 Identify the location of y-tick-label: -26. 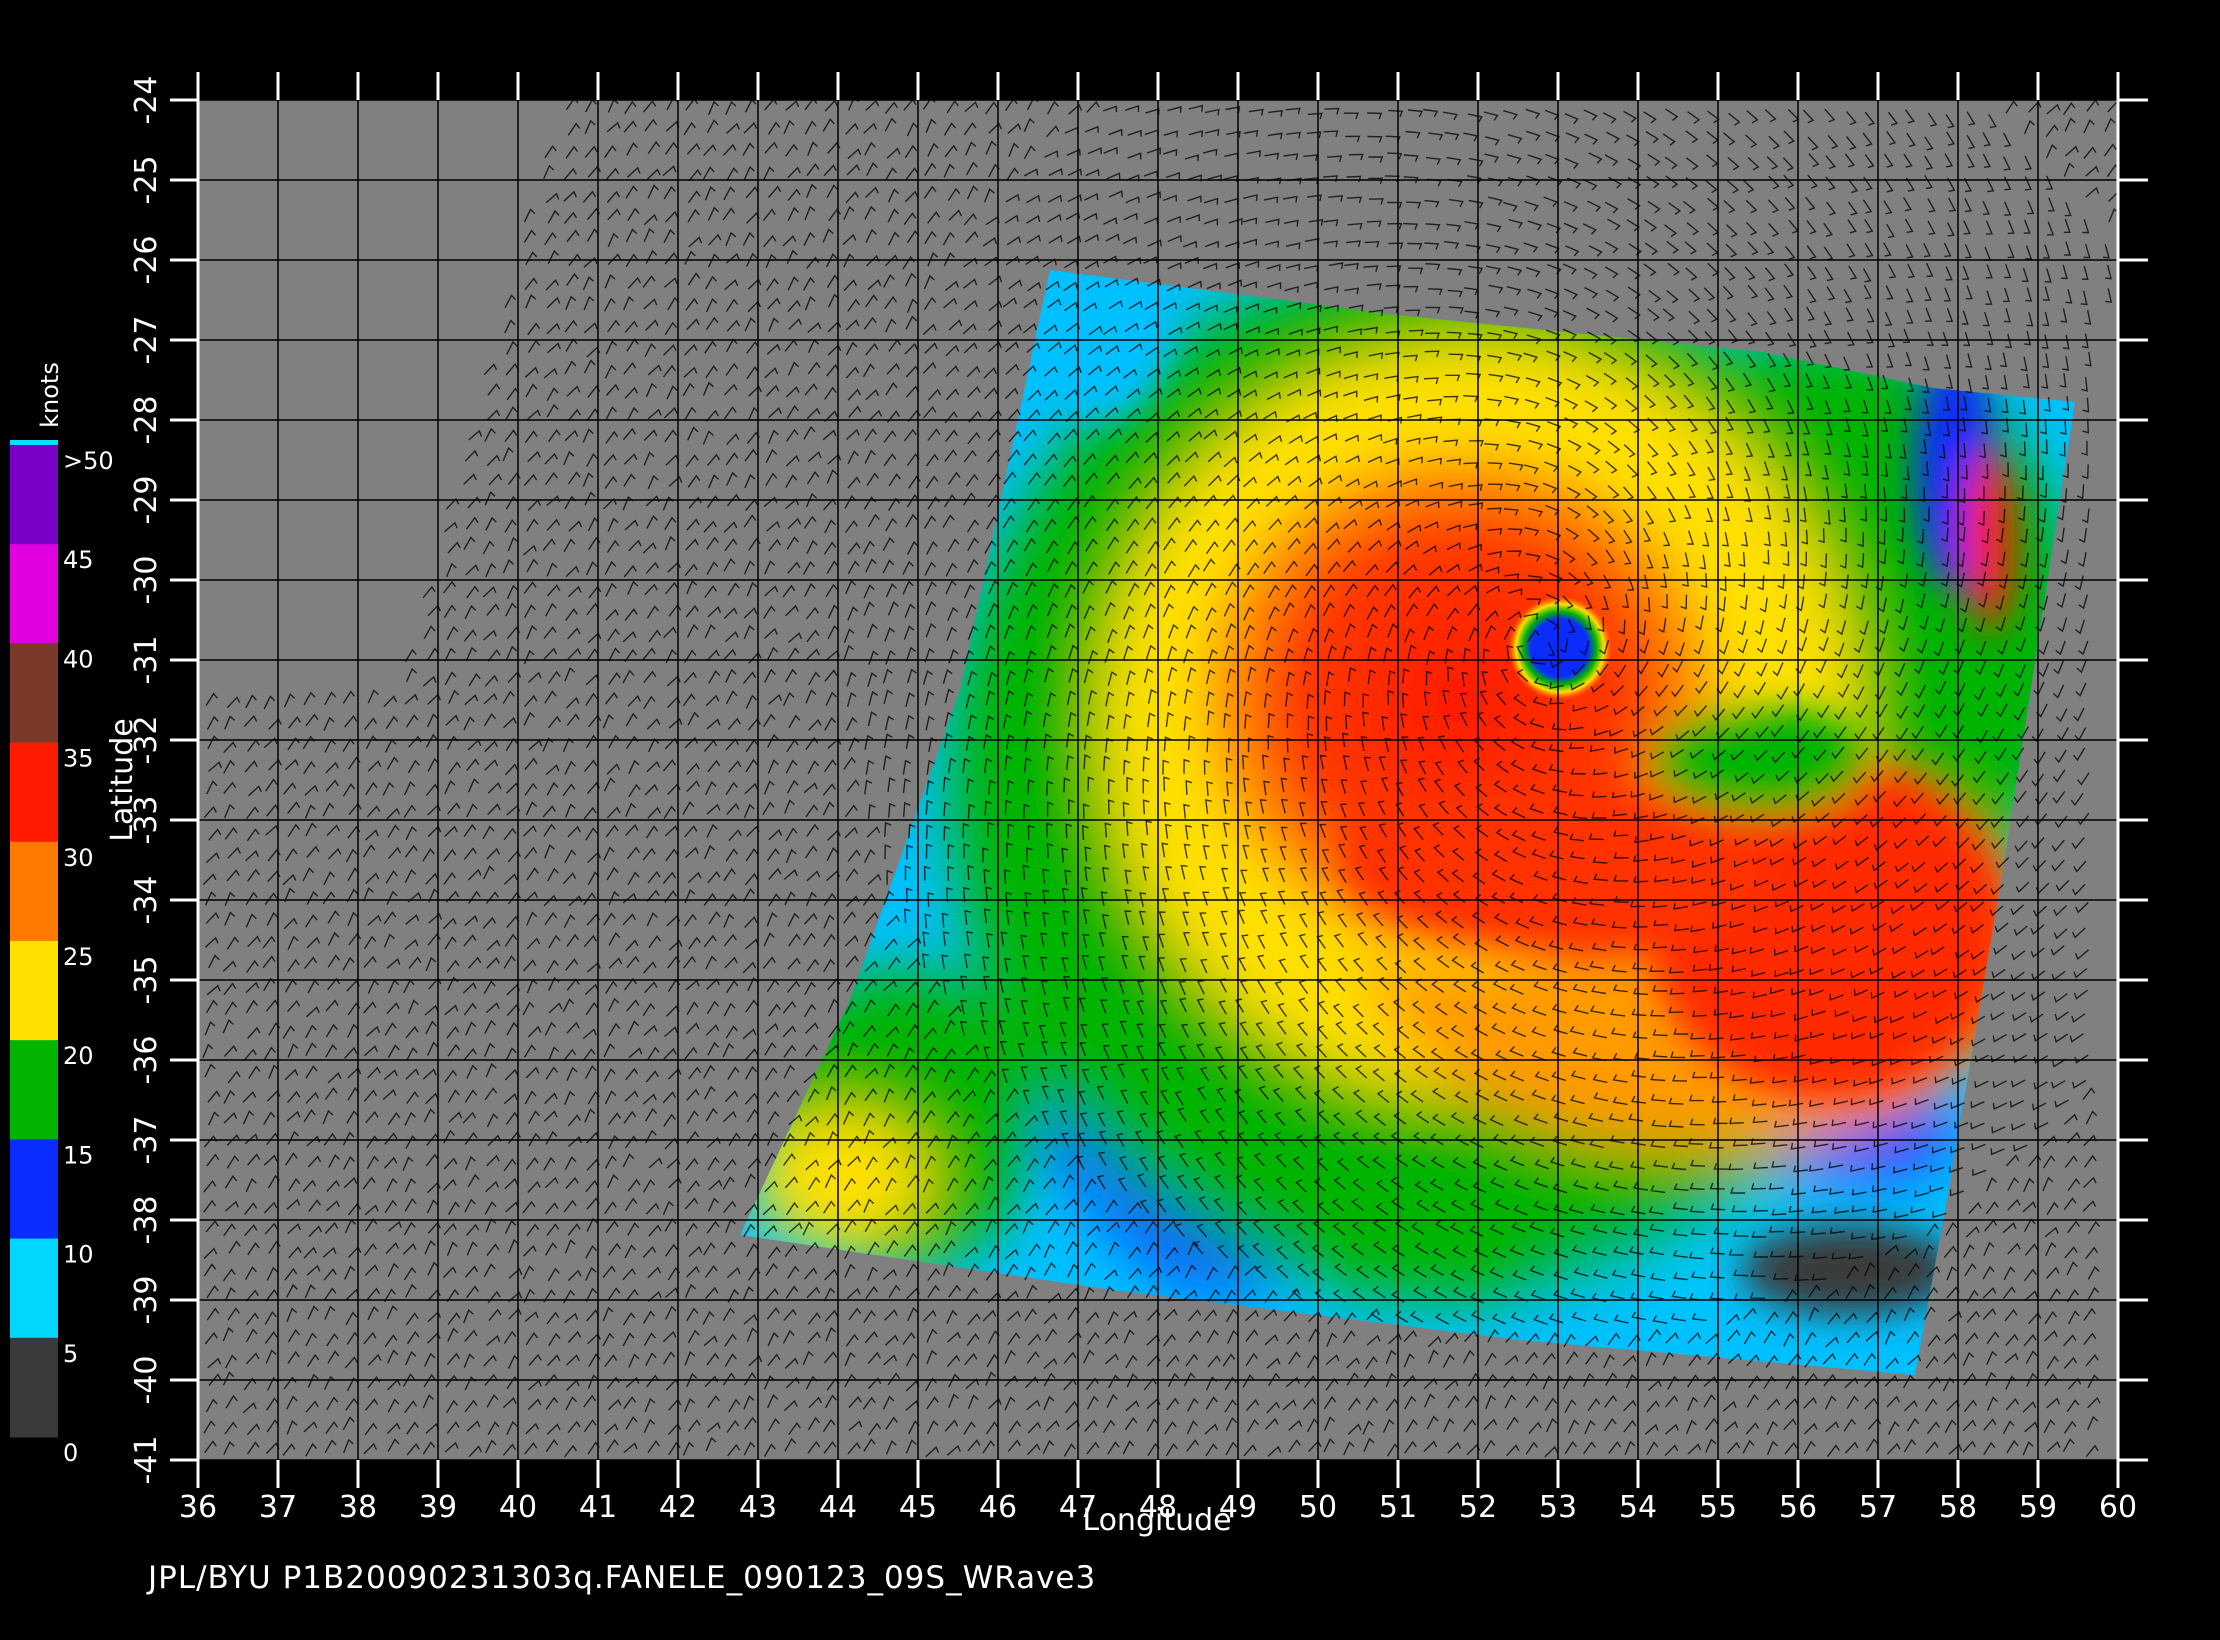
(146, 260).